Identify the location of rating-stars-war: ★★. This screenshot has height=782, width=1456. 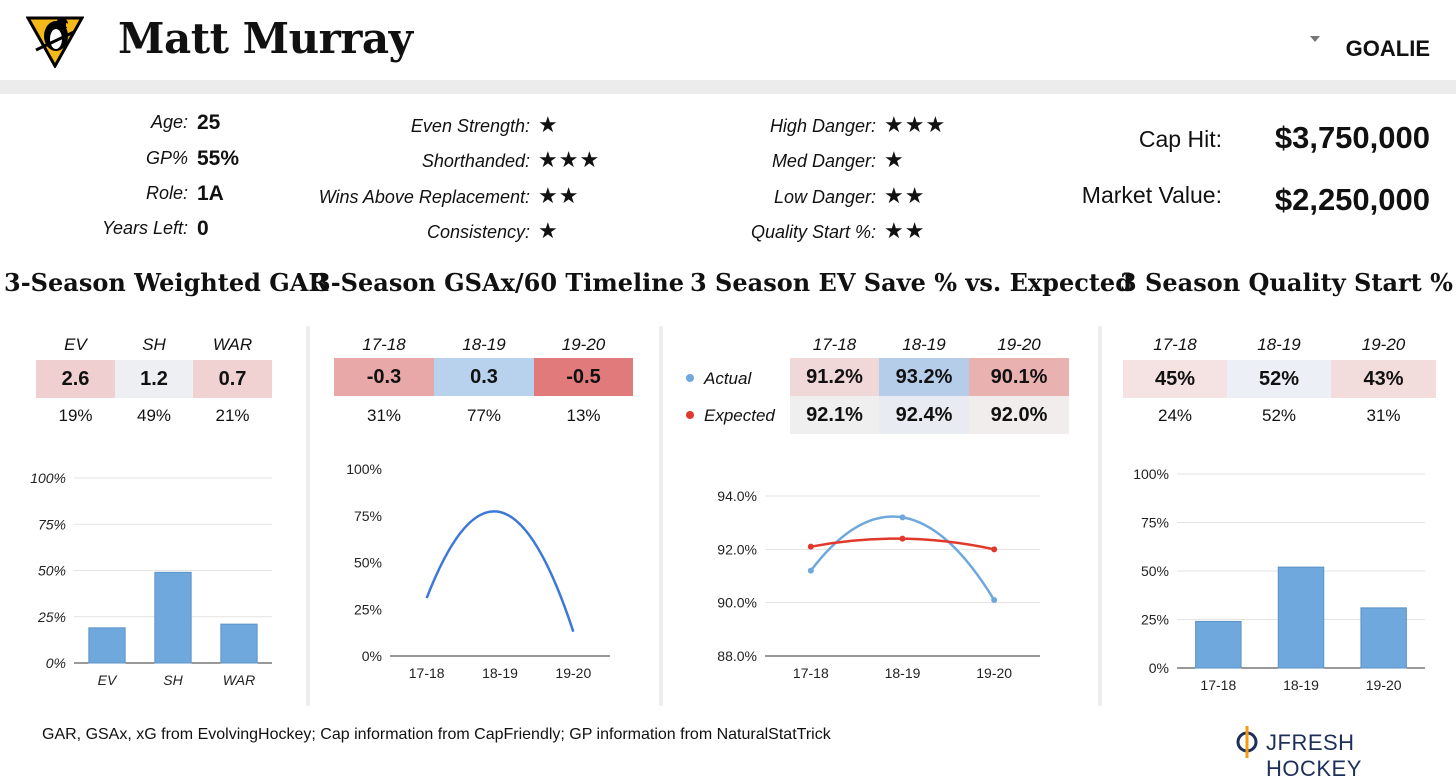
(559, 195).